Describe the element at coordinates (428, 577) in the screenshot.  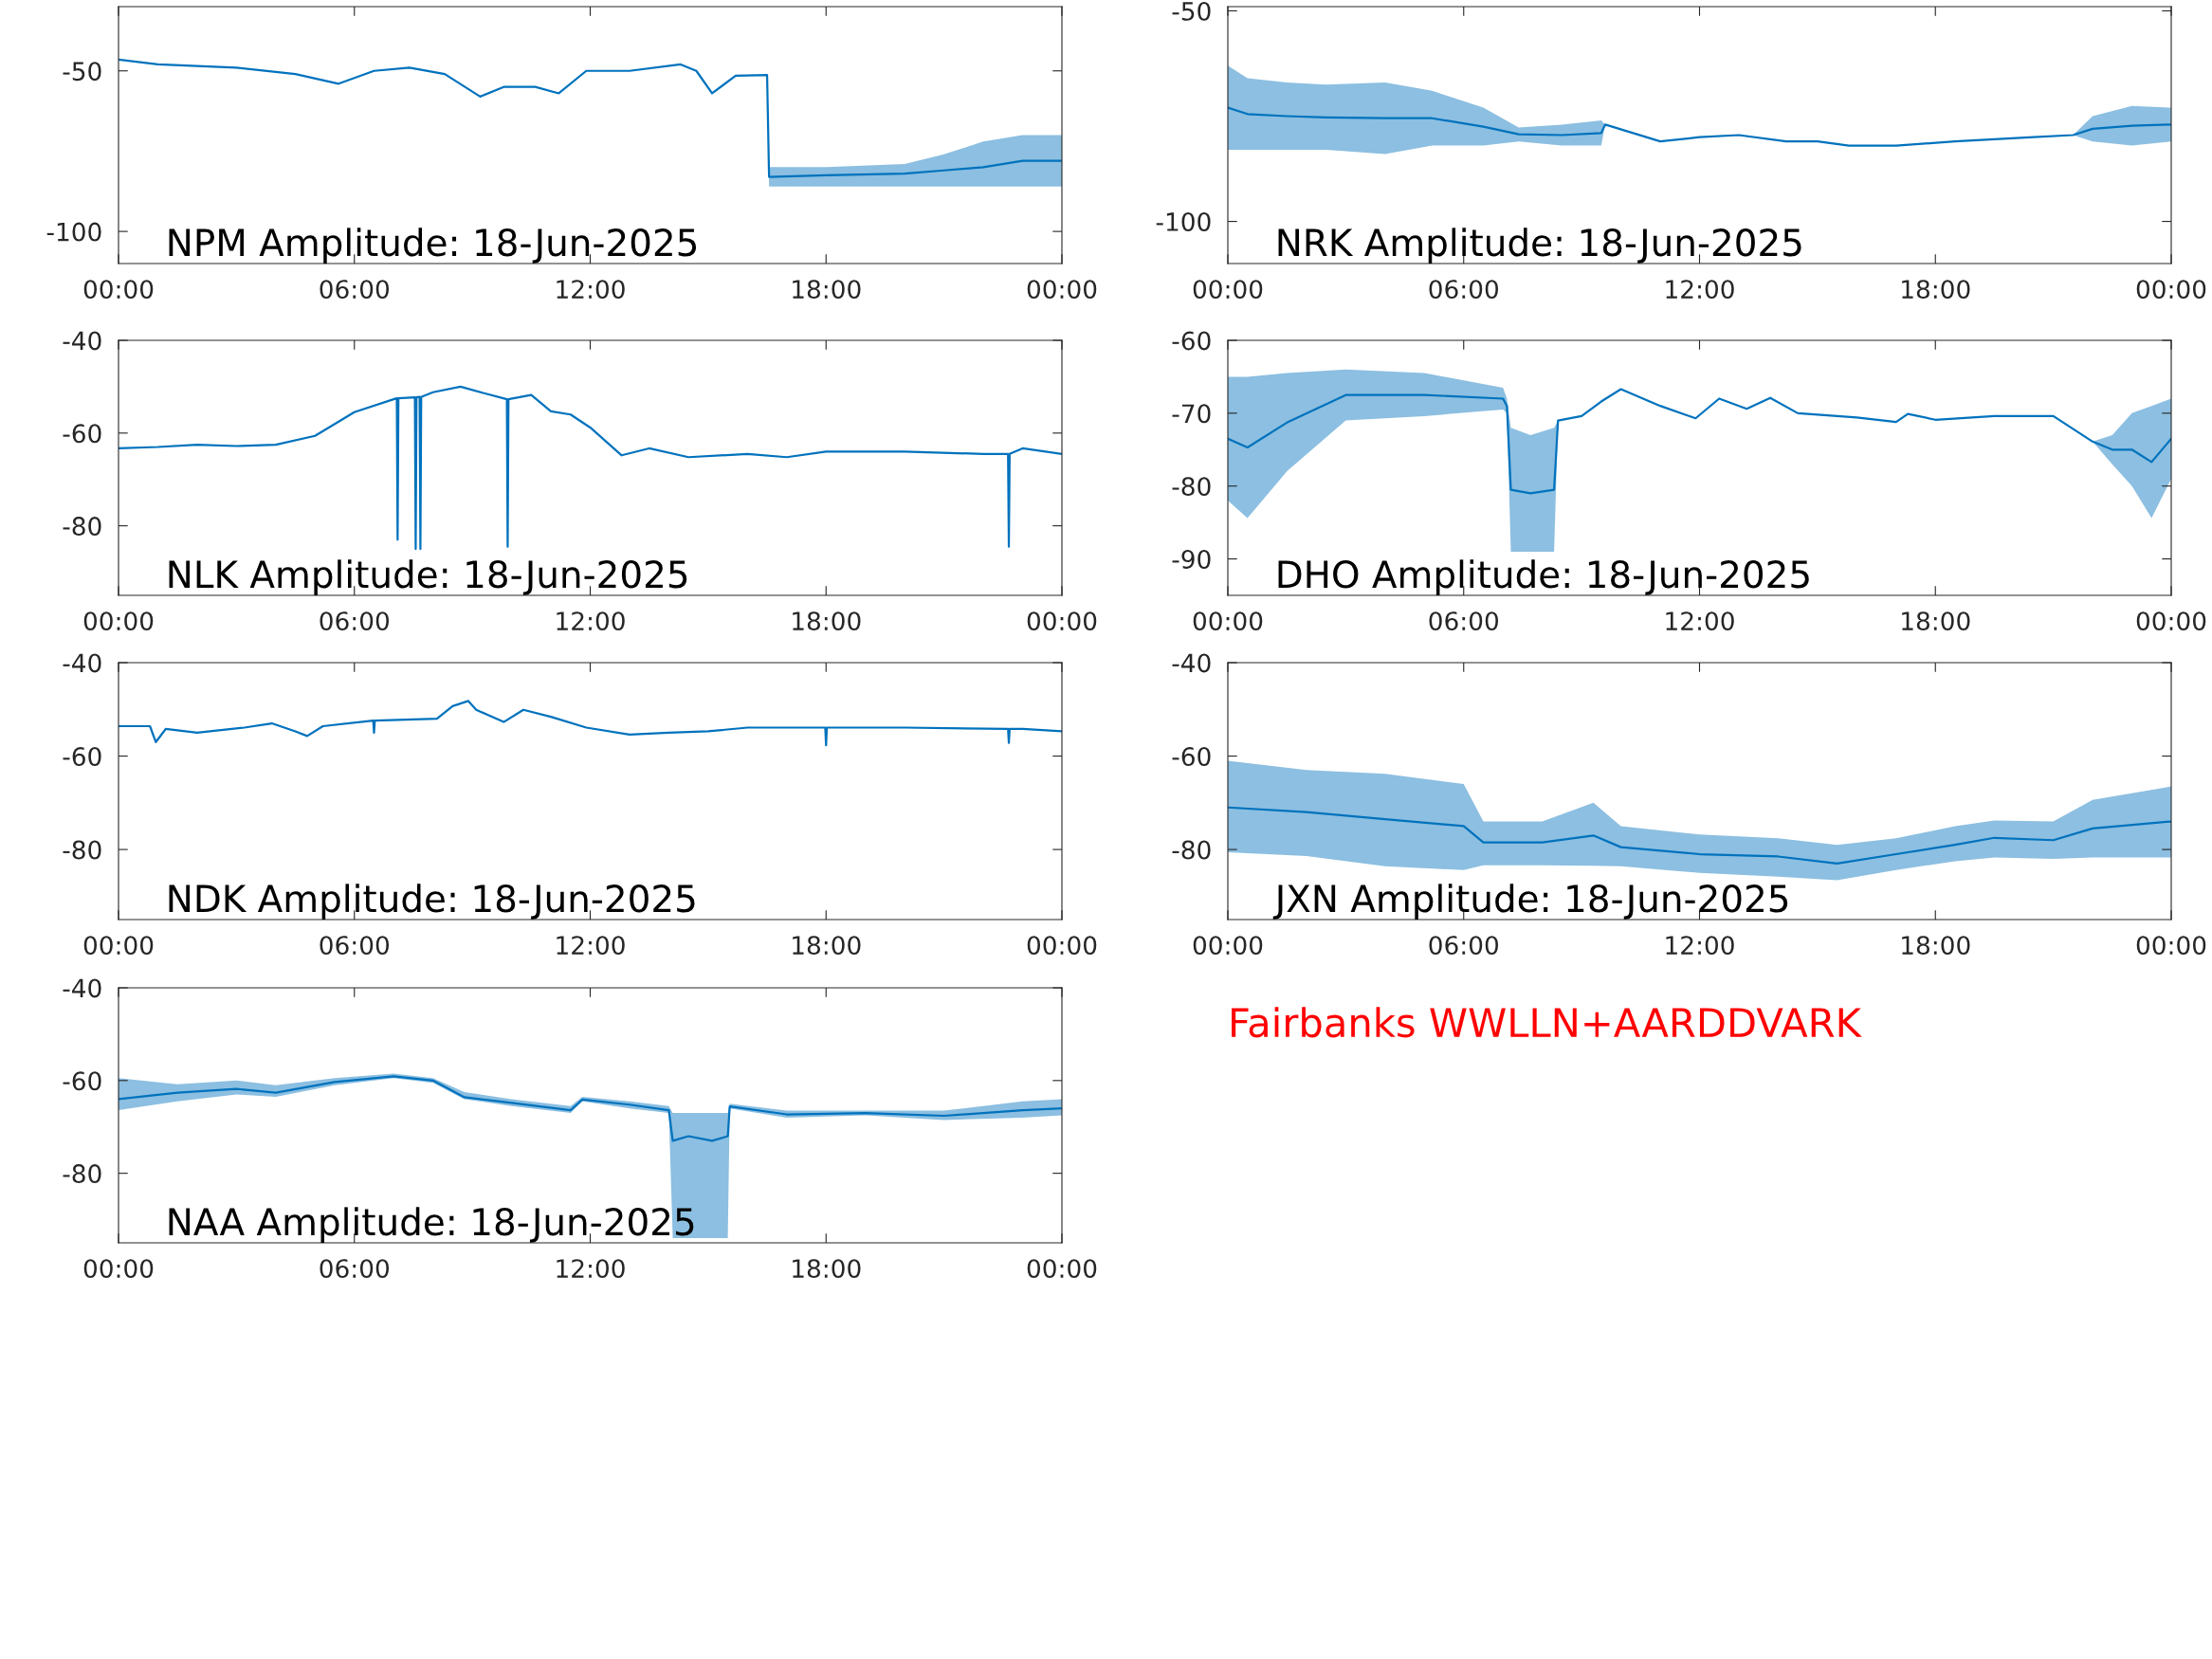
I see `text: NLK Amplitude: 18-Jun-2025` at that location.